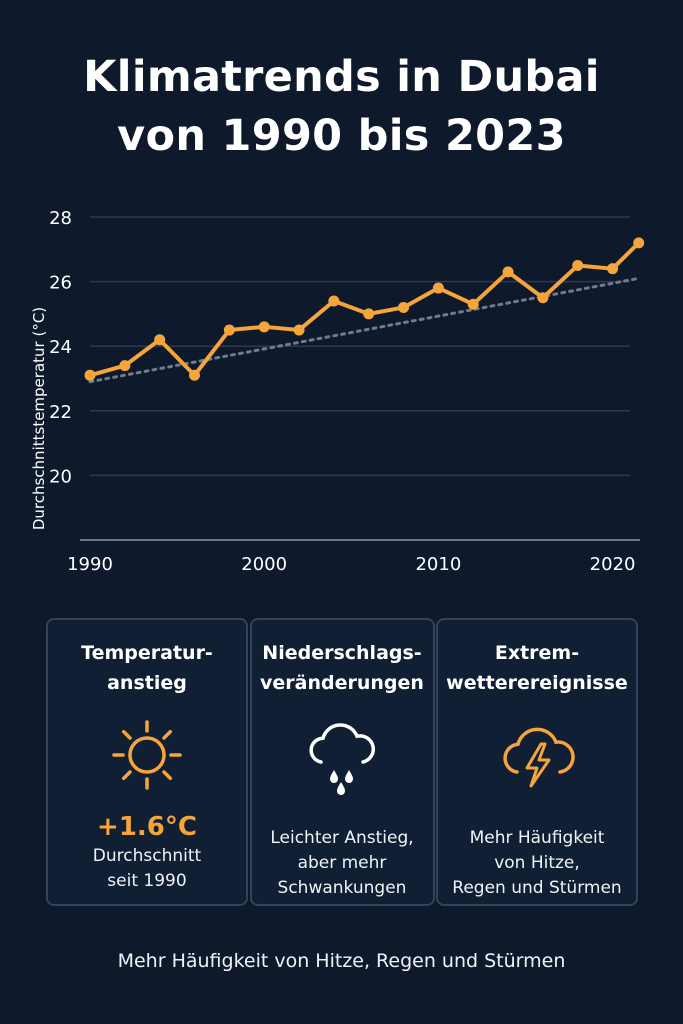  What do you see at coordinates (341, 77) in the screenshot?
I see `title-line-1: Klimatrends in Dubai` at bounding box center [341, 77].